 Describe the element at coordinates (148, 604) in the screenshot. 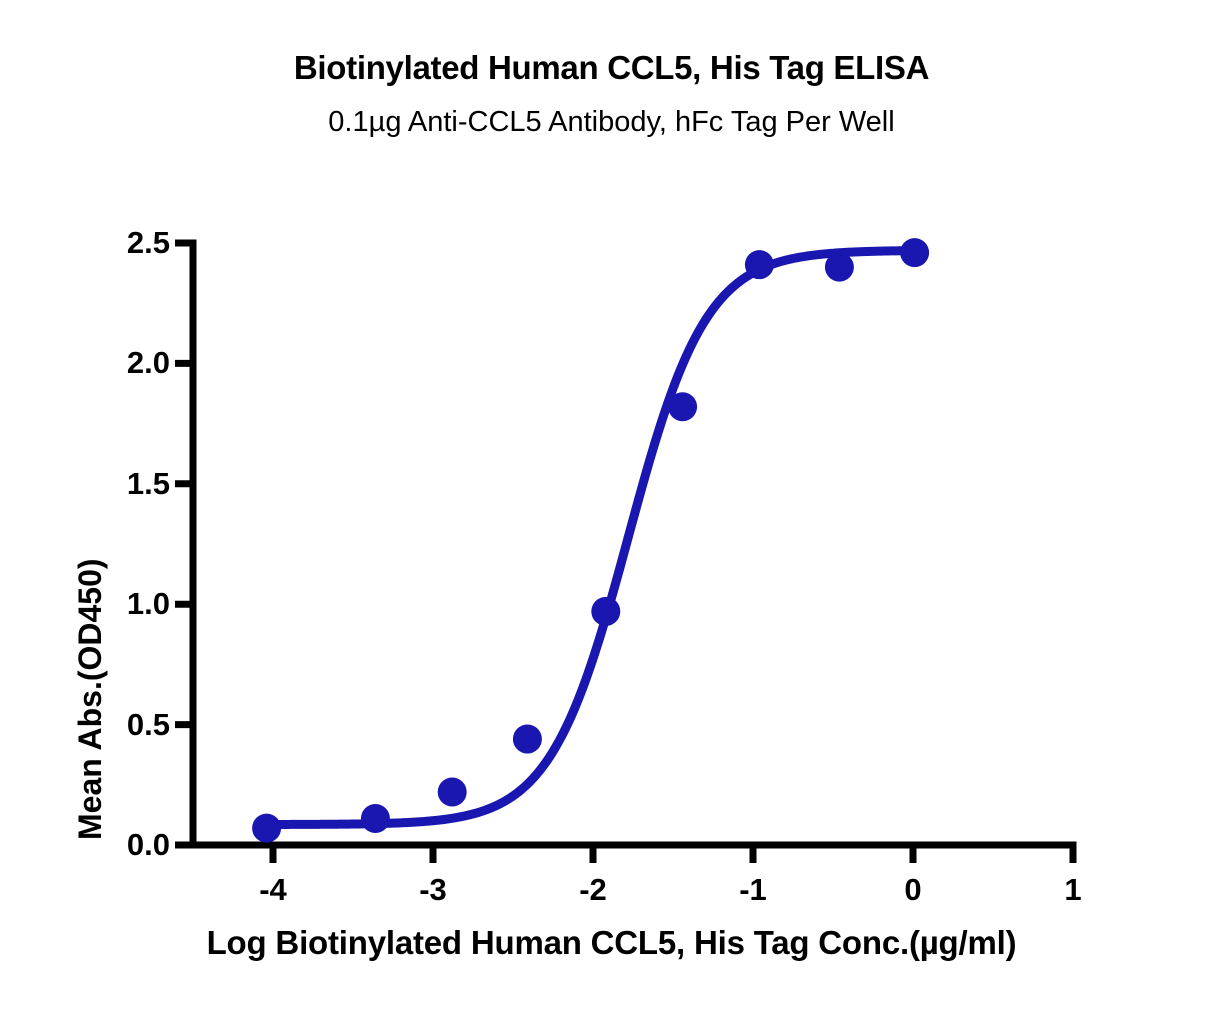

I see `y-tick-label-2: 1.0` at that location.